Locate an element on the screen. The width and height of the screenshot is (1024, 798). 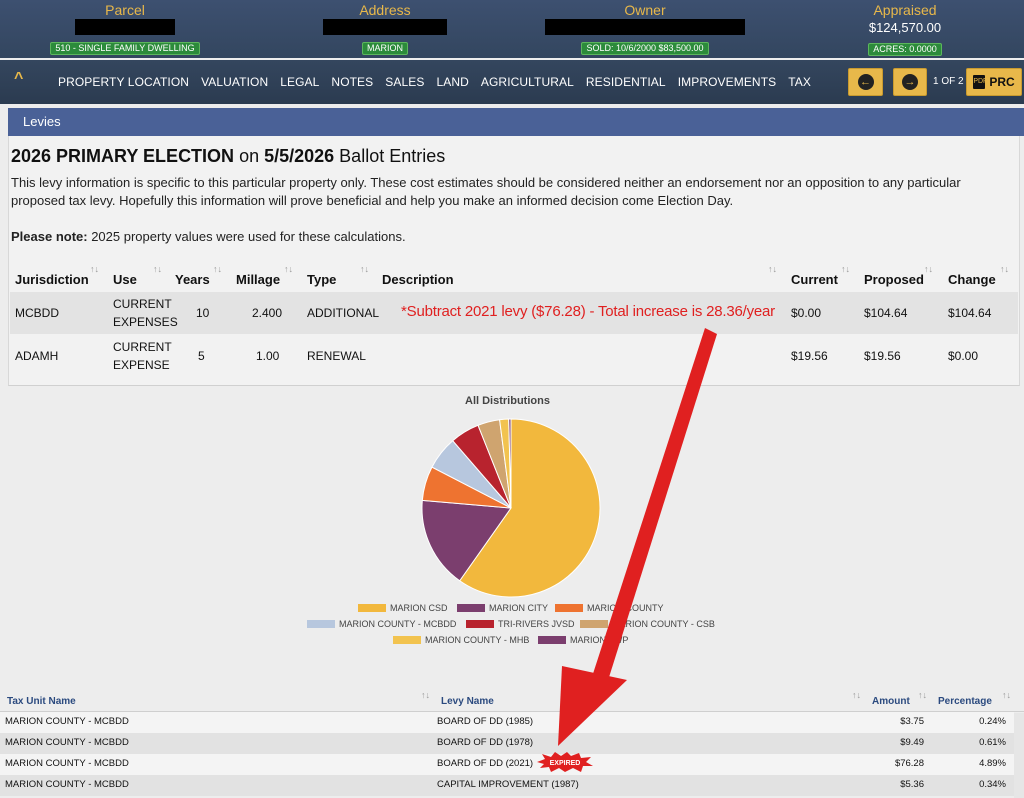
col-proposed: Proposed is located at coordinates (894, 279).